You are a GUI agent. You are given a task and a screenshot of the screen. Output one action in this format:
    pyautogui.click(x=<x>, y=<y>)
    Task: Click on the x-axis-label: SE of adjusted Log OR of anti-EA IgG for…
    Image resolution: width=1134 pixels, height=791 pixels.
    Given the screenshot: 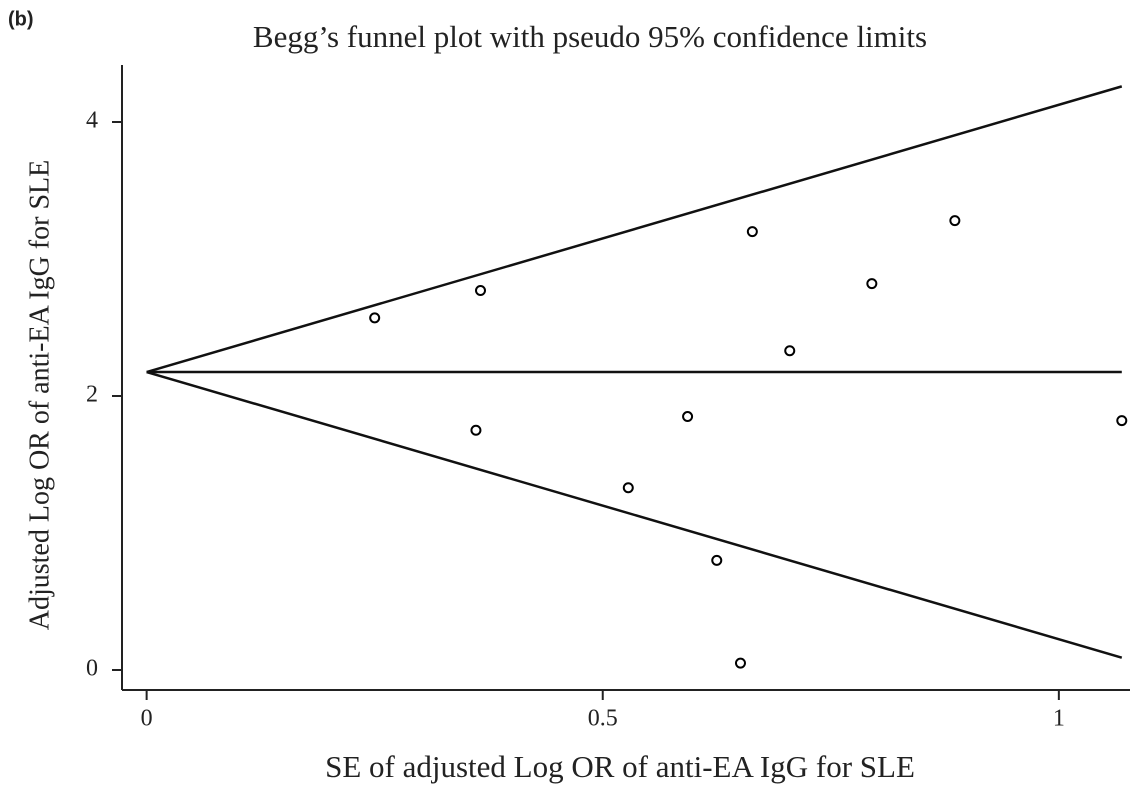 What is the action you would take?
    pyautogui.click(x=620, y=766)
    